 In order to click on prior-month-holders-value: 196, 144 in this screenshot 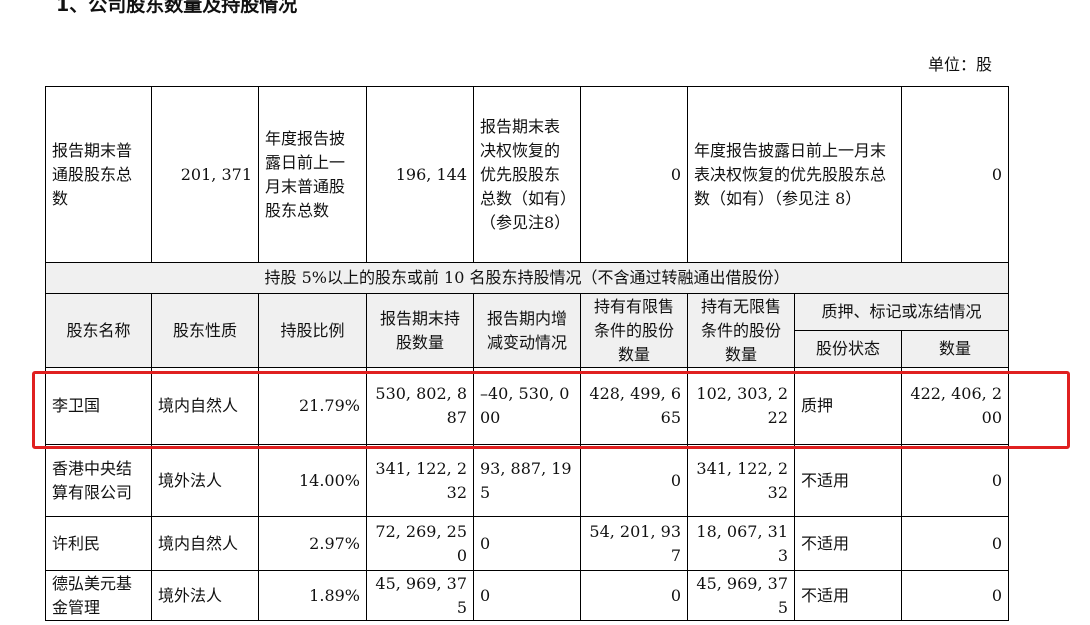, I will do `click(420, 174)`.